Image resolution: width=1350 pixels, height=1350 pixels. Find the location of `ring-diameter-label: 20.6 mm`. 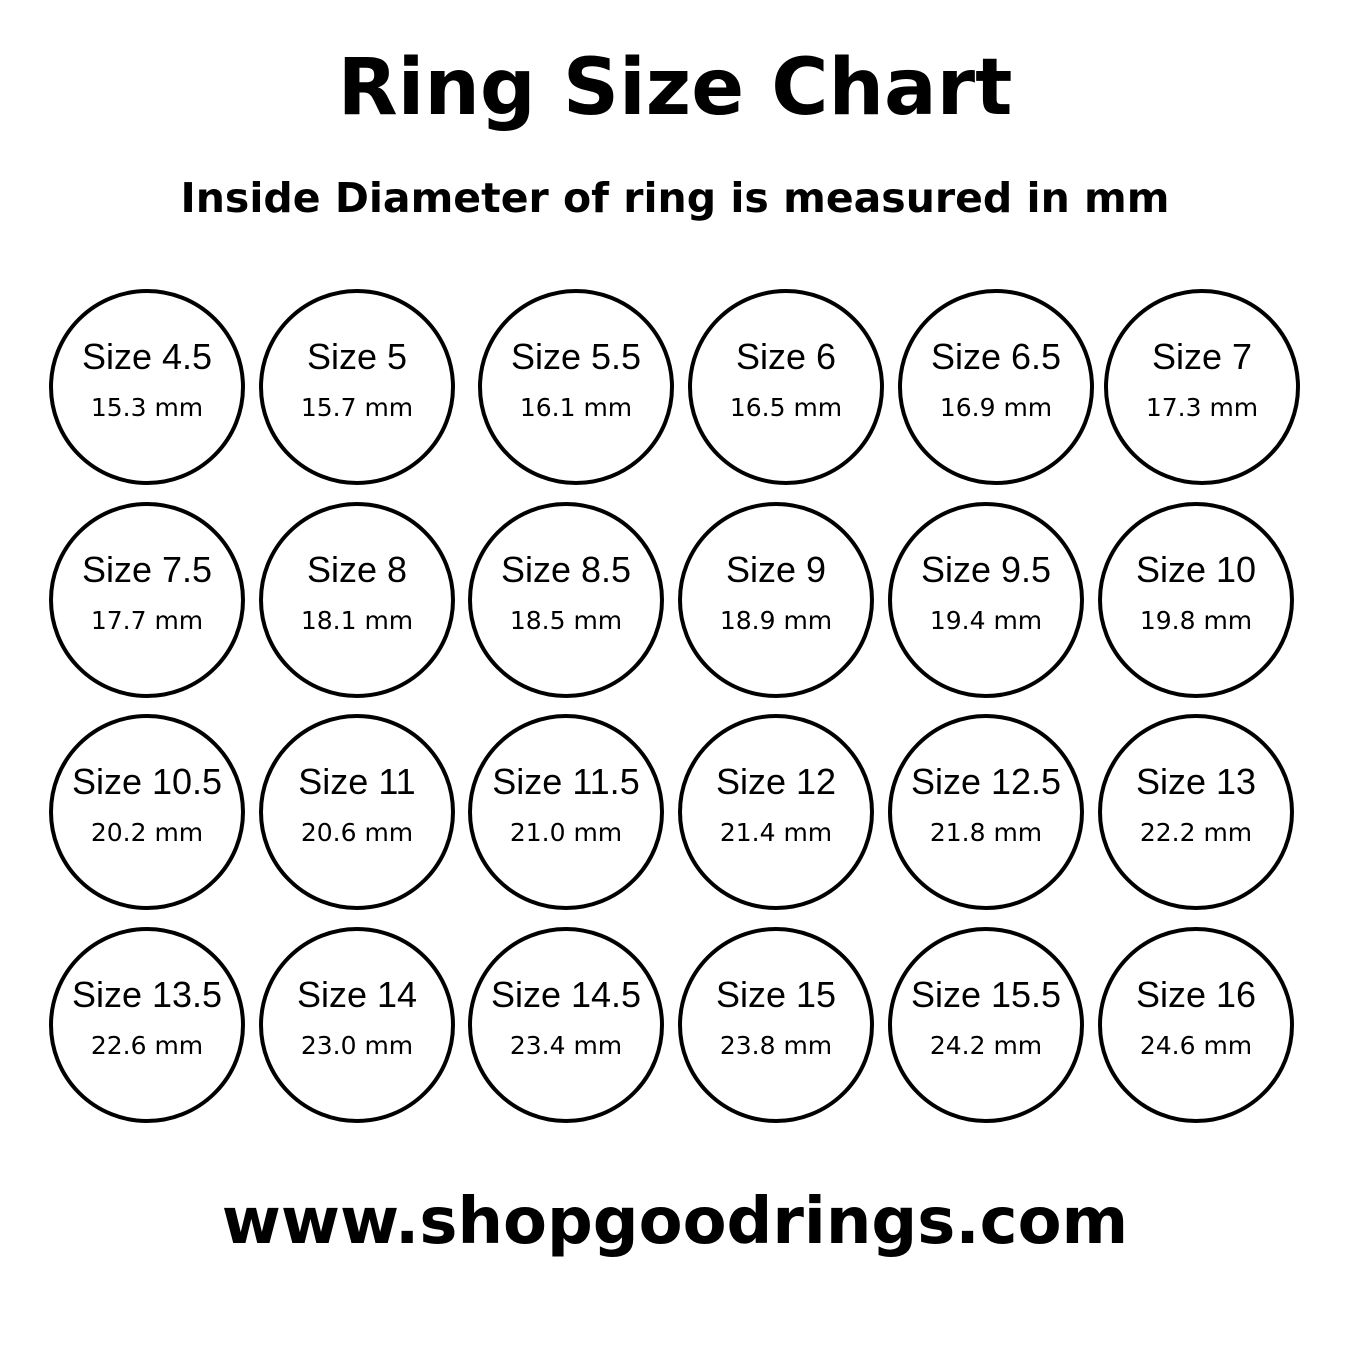

ring-diameter-label: 20.6 mm is located at coordinates (357, 832).